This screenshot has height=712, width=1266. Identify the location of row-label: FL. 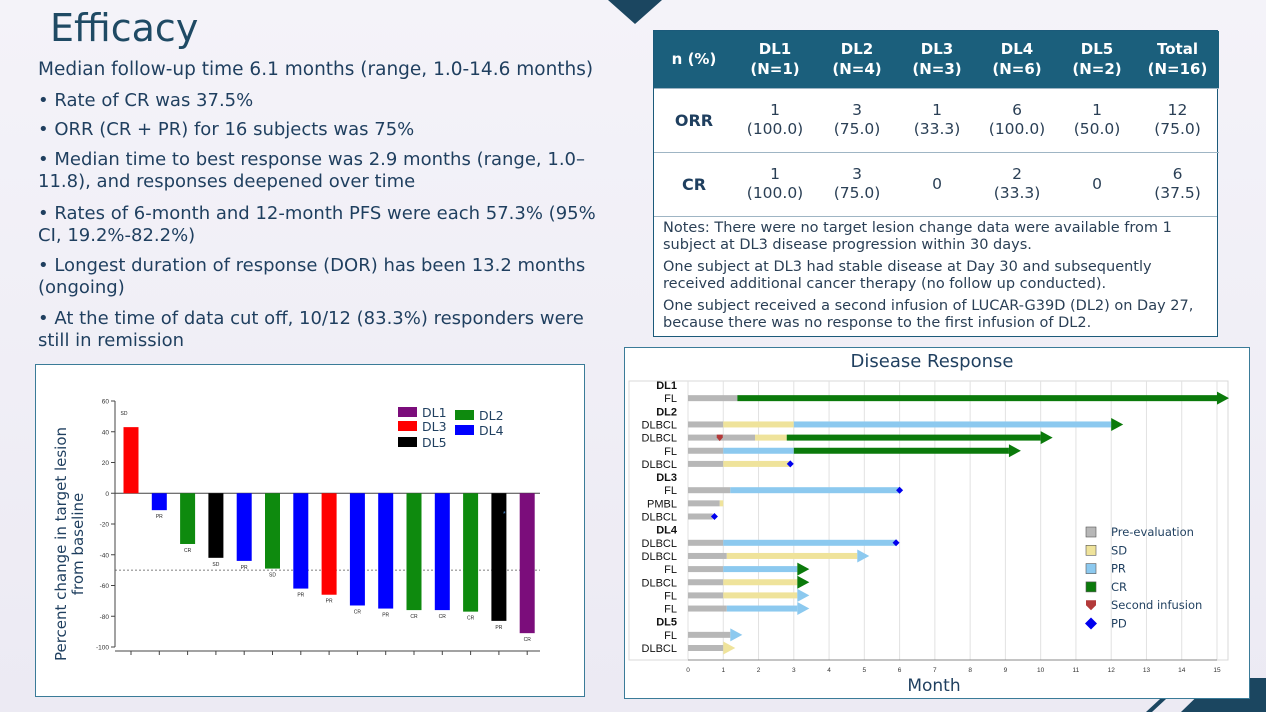
(670, 452).